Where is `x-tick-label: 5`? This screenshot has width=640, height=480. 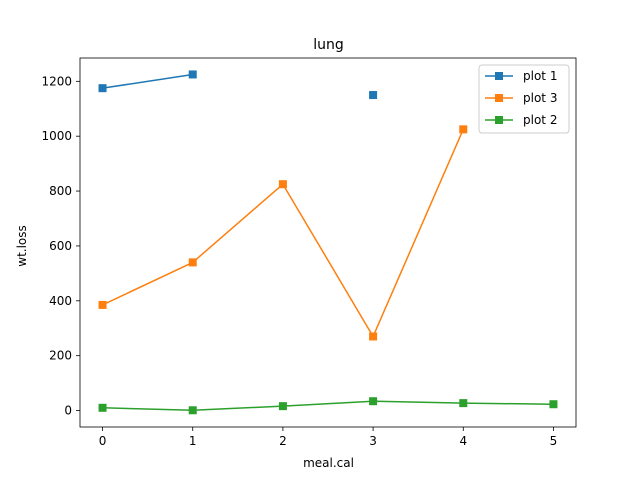
x-tick-label: 5 is located at coordinates (554, 441).